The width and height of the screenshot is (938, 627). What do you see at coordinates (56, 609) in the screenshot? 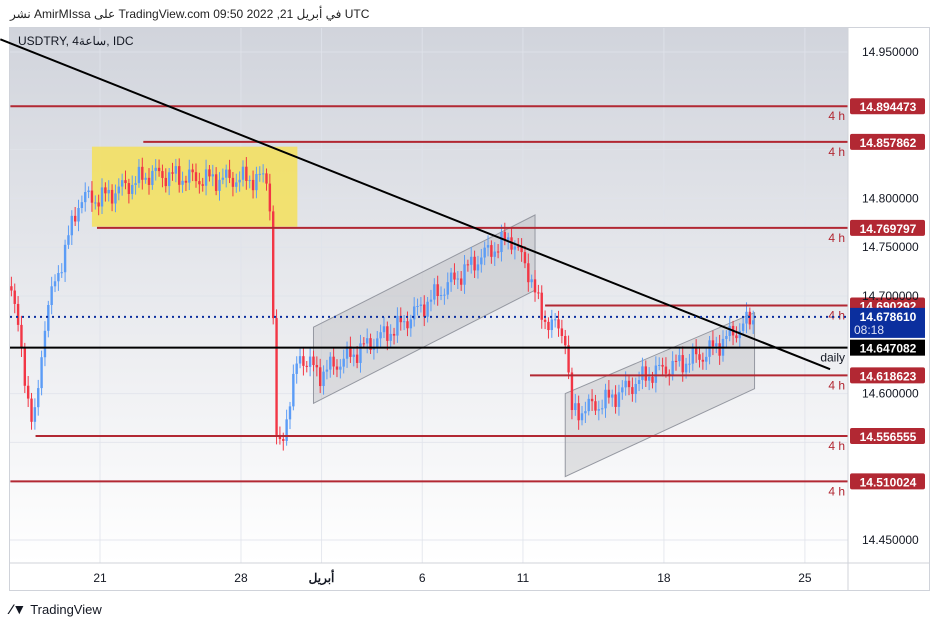
I see `tradingview-logo: ⁄▼ TradingView` at bounding box center [56, 609].